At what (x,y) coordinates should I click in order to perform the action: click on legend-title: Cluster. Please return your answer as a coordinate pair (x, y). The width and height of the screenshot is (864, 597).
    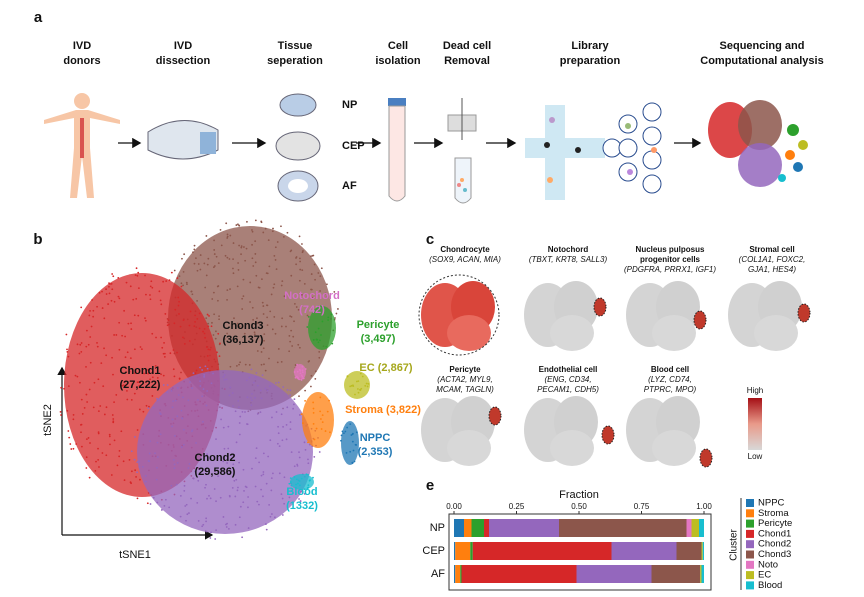
    Looking at the image, I should click on (734, 544).